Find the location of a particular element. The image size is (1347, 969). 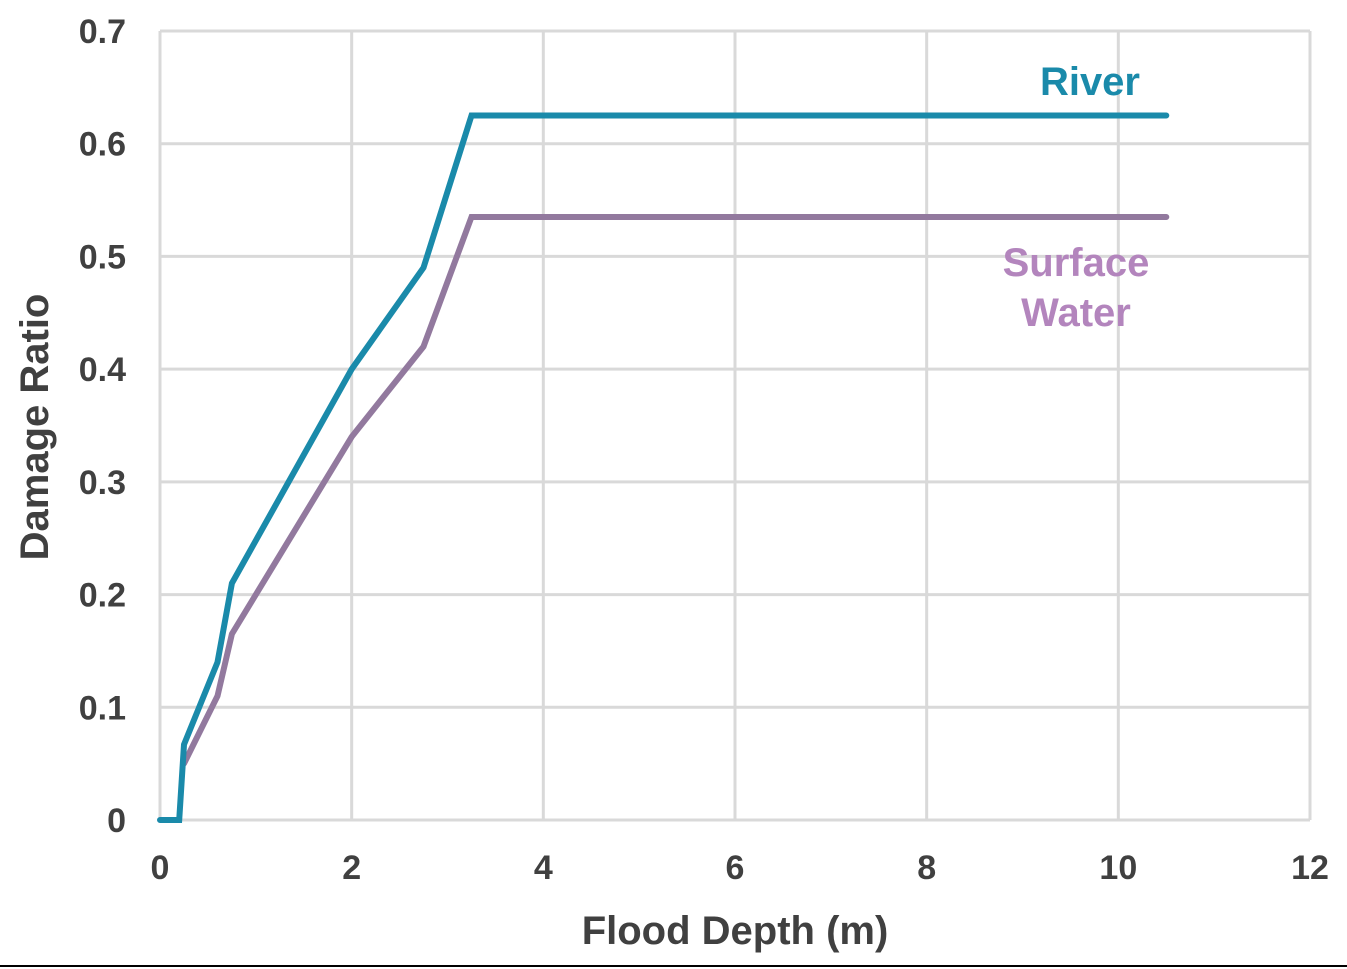

x-axis-label: Flood Depth (m) is located at coordinates (735, 931).